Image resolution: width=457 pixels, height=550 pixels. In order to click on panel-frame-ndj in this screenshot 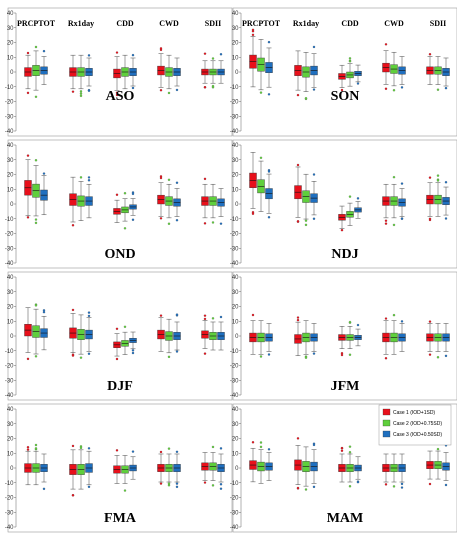, I will do `click(344, 204)`.